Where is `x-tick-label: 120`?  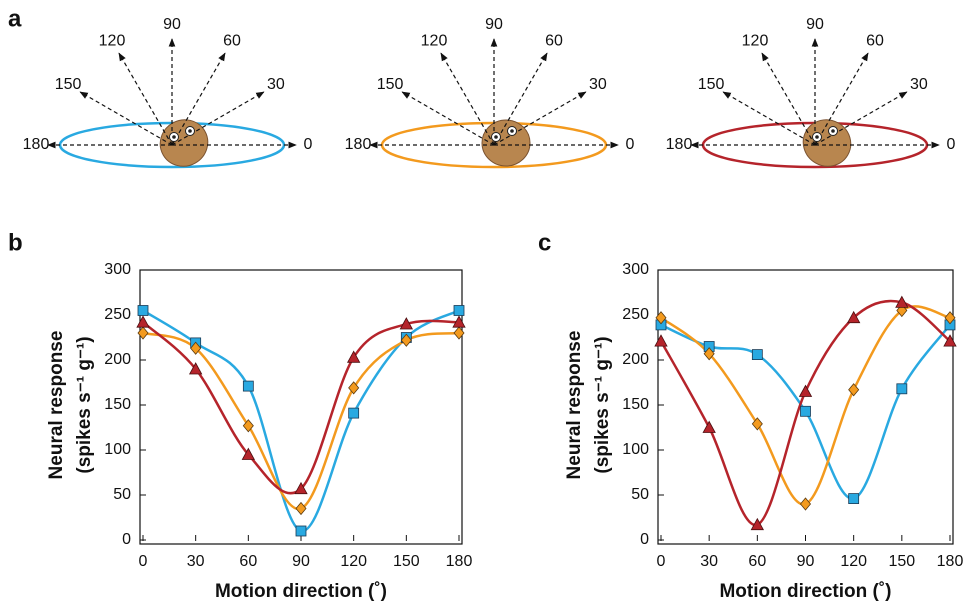
x-tick-label: 120 is located at coordinates (853, 561).